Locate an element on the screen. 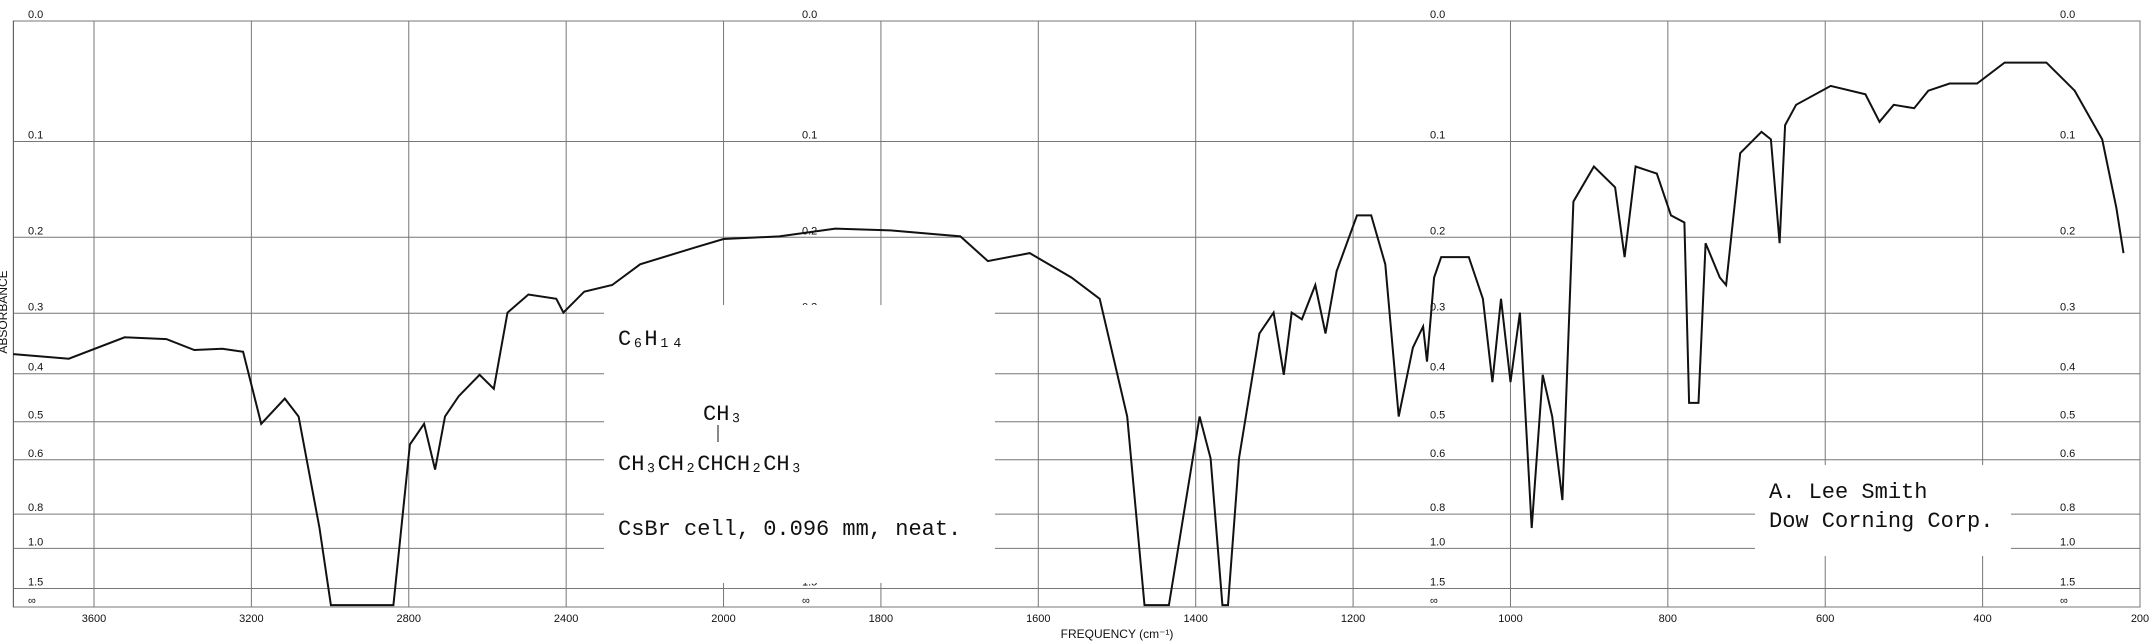 This screenshot has height=643, width=2156. x-tick-label: 1000 is located at coordinates (1510, 619).